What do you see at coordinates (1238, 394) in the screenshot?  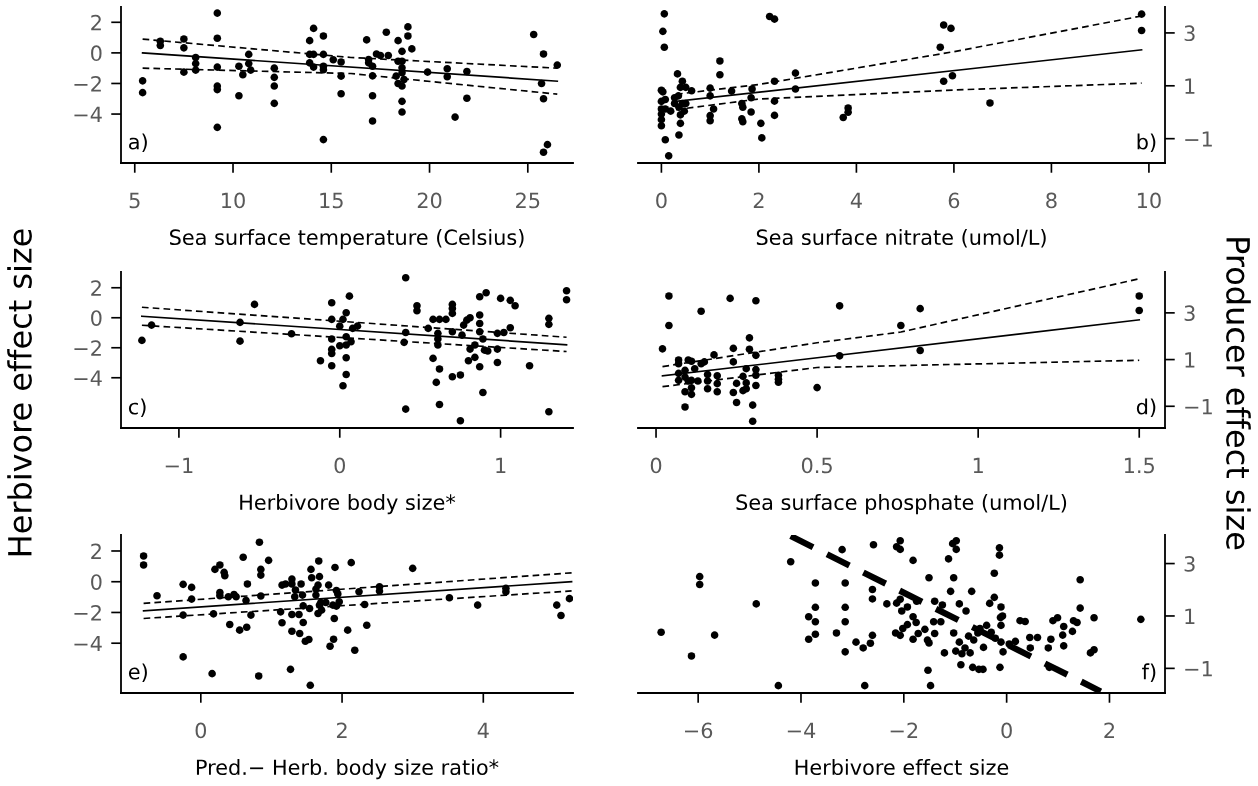 I see `y2-axis-title: Producer effect size` at bounding box center [1238, 394].